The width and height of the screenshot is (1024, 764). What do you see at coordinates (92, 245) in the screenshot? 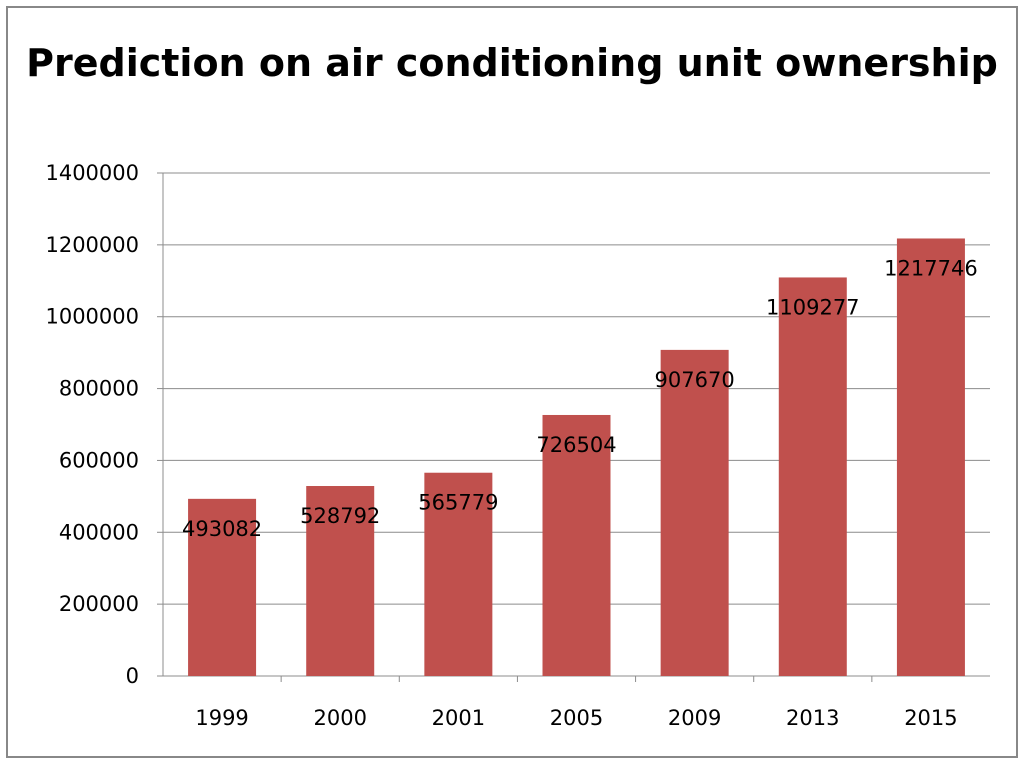
I see `y-tick-label: 1200000` at bounding box center [92, 245].